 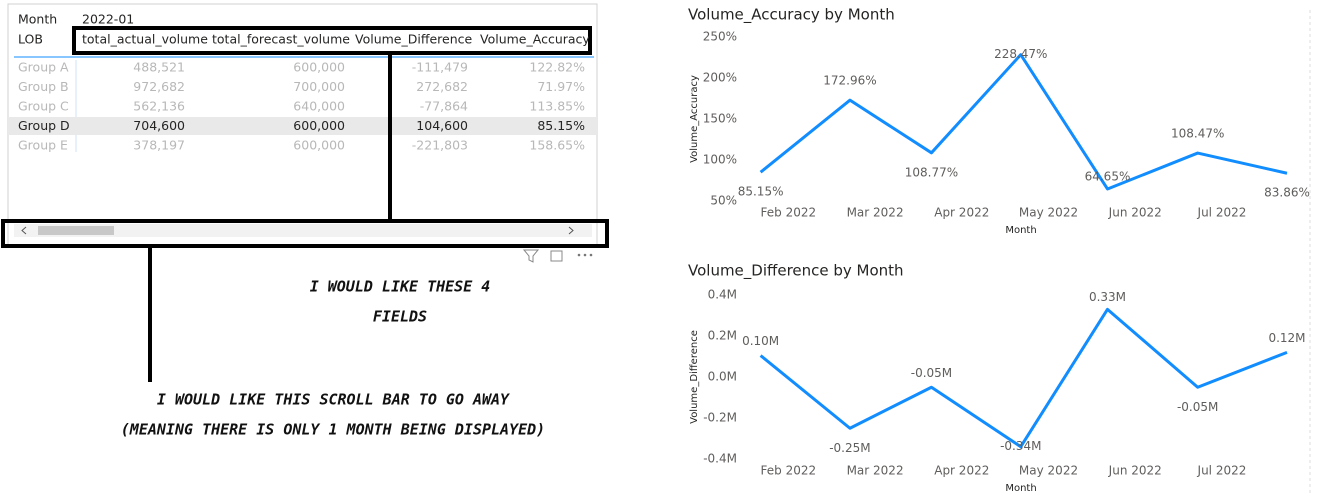 What do you see at coordinates (76, 230) in the screenshot?
I see `scrollbar-thumb` at bounding box center [76, 230].